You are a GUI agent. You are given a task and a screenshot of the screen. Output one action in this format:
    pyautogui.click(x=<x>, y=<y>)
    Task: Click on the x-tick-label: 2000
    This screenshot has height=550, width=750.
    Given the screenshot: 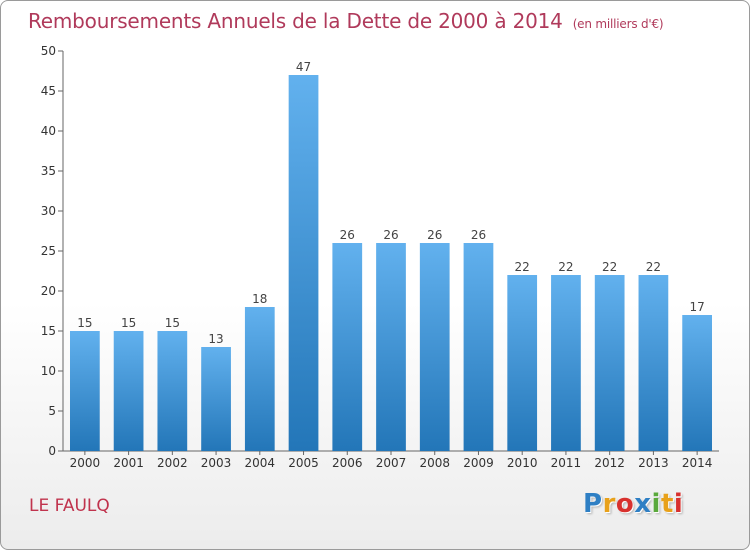 What is the action you would take?
    pyautogui.click(x=85, y=463)
    